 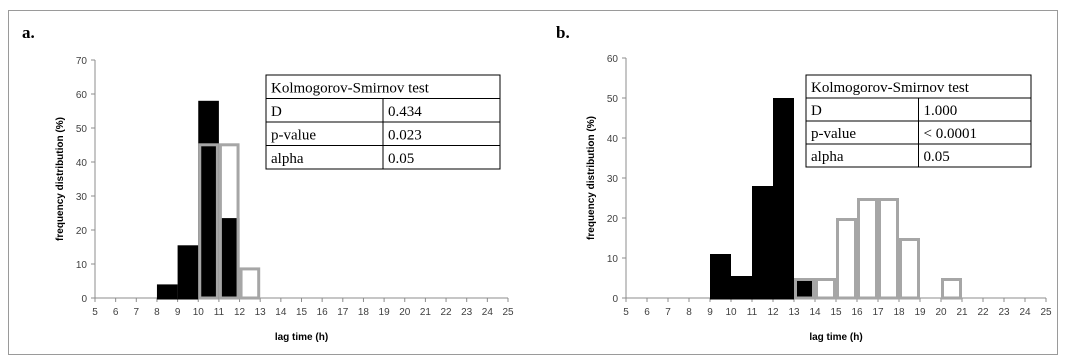 What do you see at coordinates (28, 32) in the screenshot?
I see `panel-letter: a.` at bounding box center [28, 32].